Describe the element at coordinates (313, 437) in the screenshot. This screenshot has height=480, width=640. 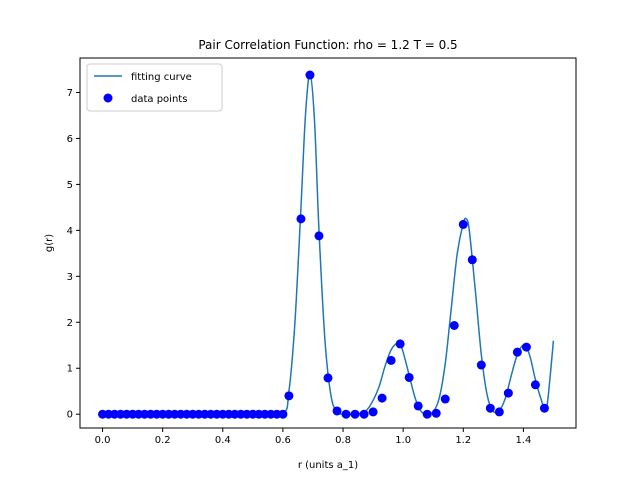
I see `x-axis: 0.0 0.2 0.4 0.6 0.8 1.0 1.2 1.4` at that location.